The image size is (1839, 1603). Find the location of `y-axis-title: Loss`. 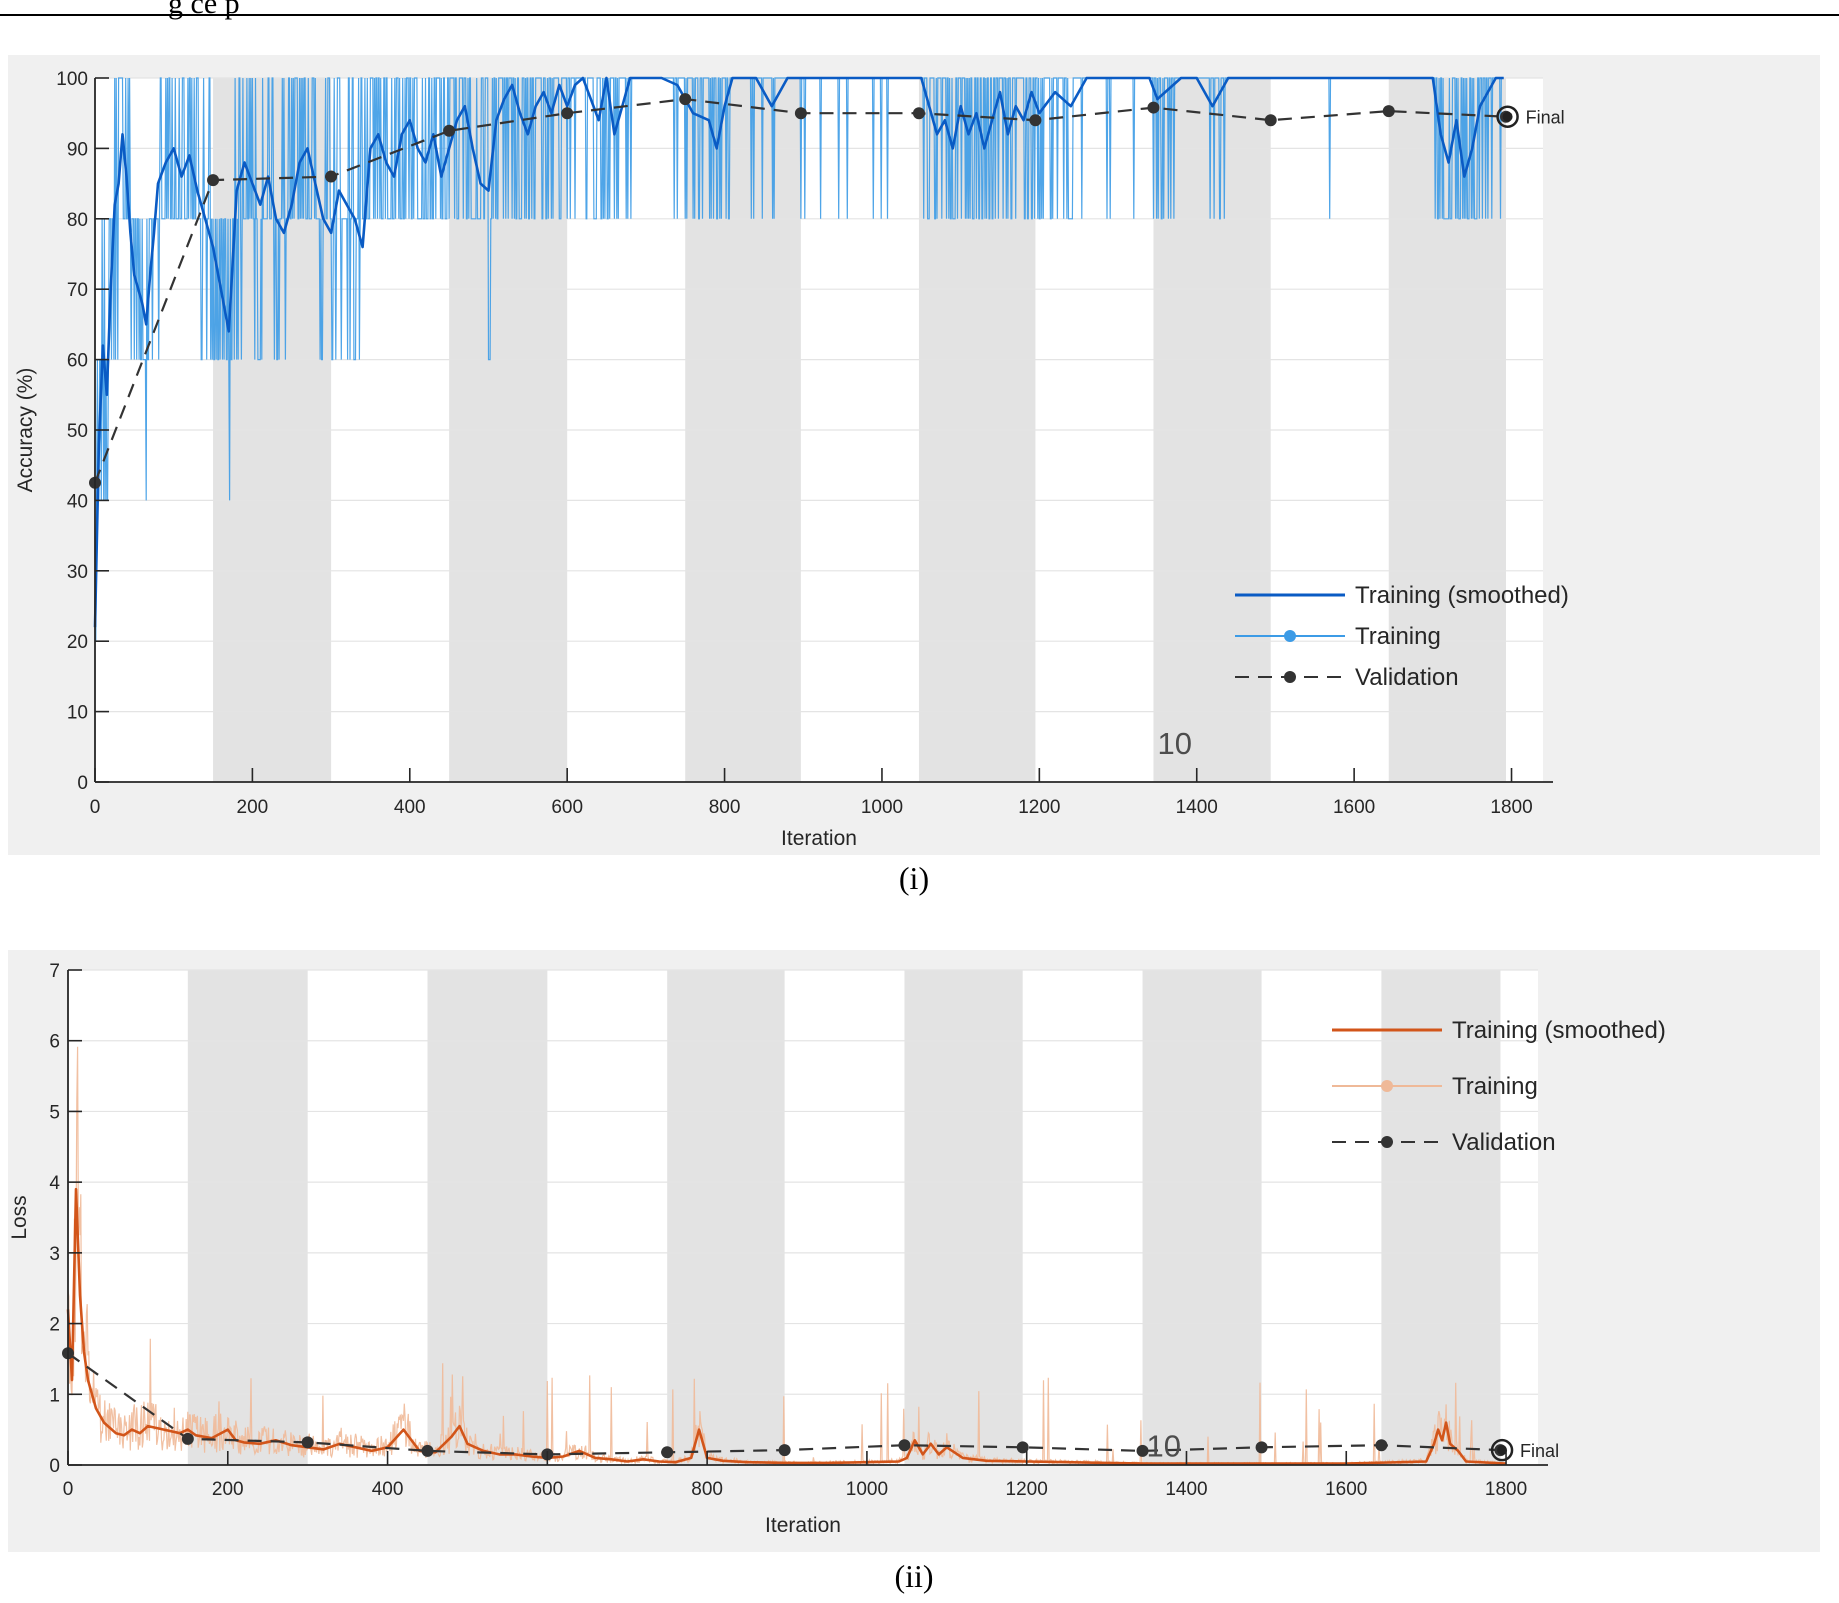

y-axis-title: Loss is located at coordinates (19, 1217).